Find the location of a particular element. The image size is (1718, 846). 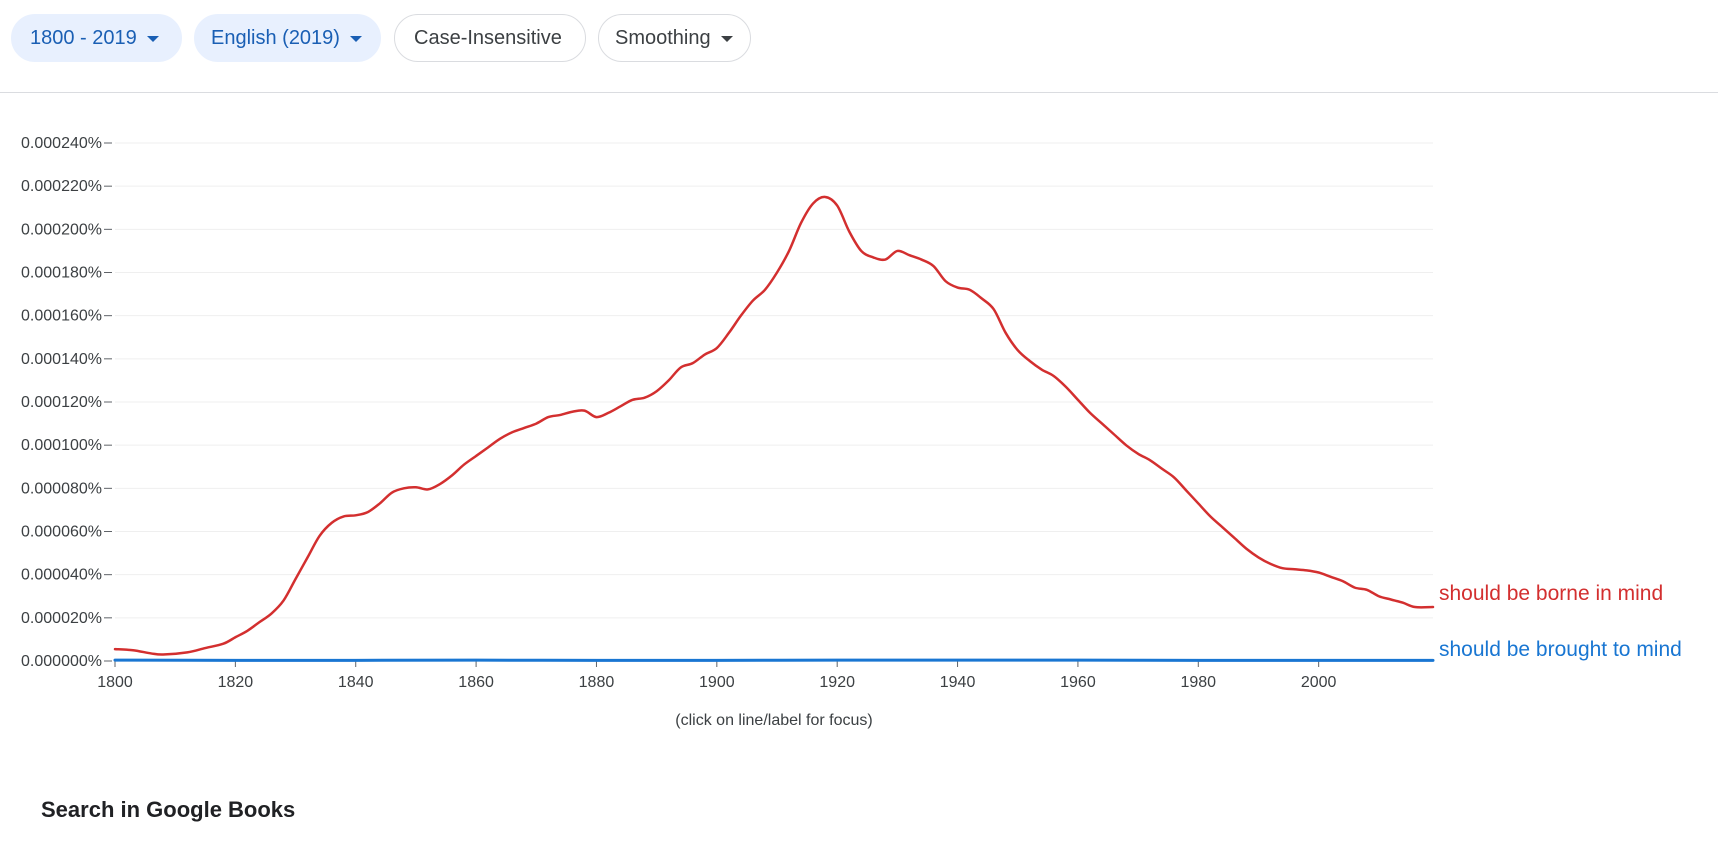

y-tick-label: 0.000020% is located at coordinates (61, 618).